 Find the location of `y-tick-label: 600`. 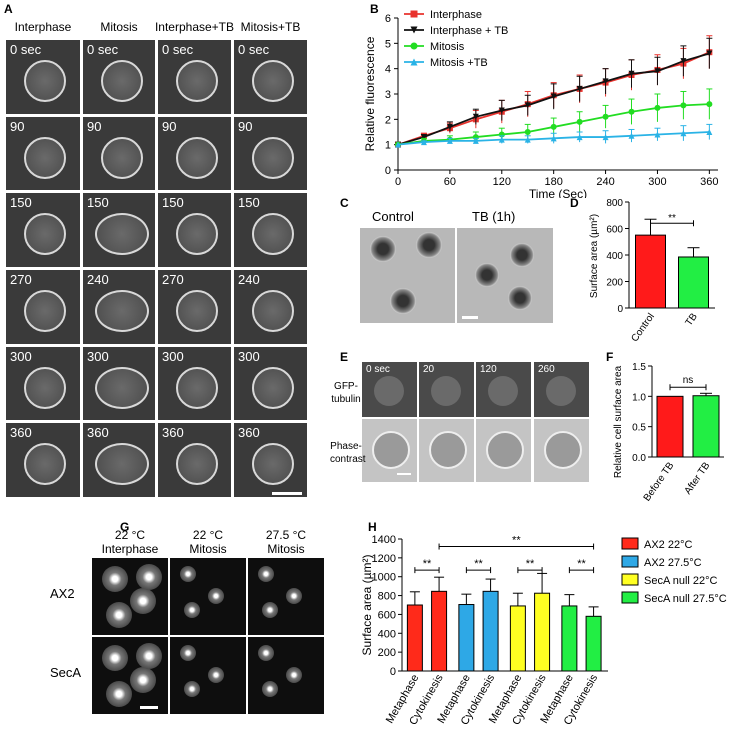

y-tick-label: 600 is located at coordinates (387, 615).